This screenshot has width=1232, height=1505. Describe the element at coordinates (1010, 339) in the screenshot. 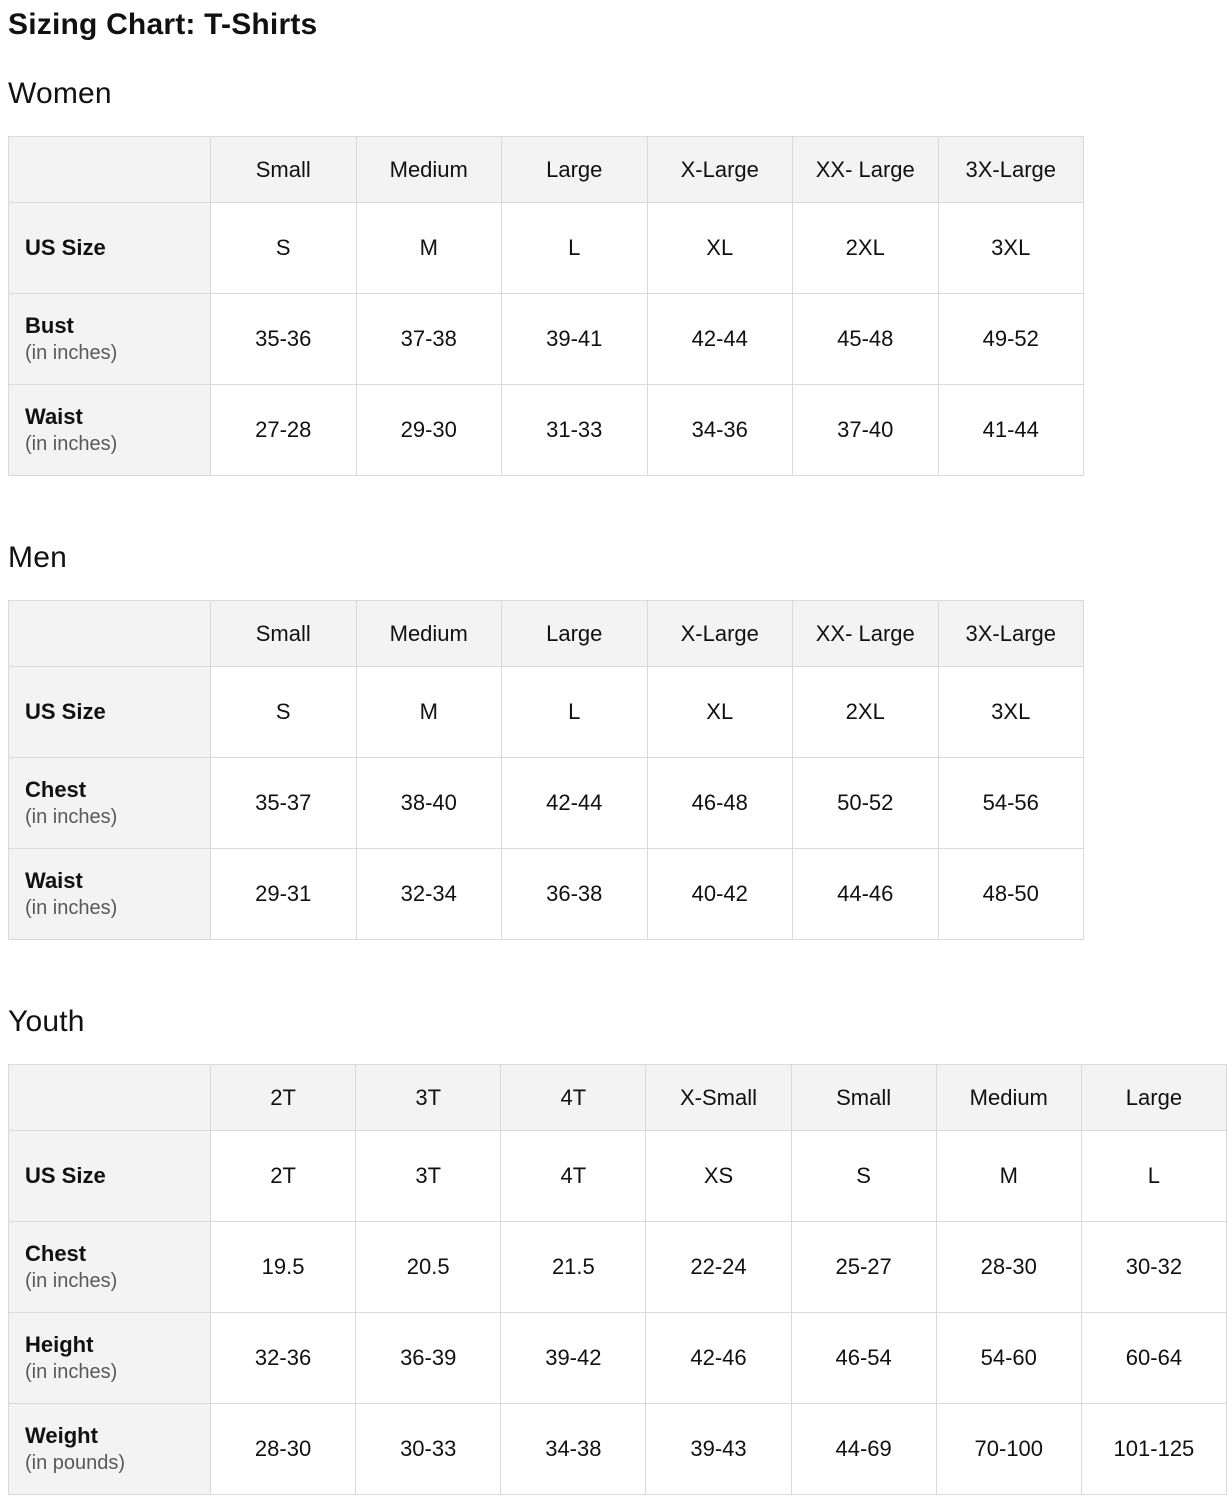

I see `size-value-cell: 49-52` at that location.